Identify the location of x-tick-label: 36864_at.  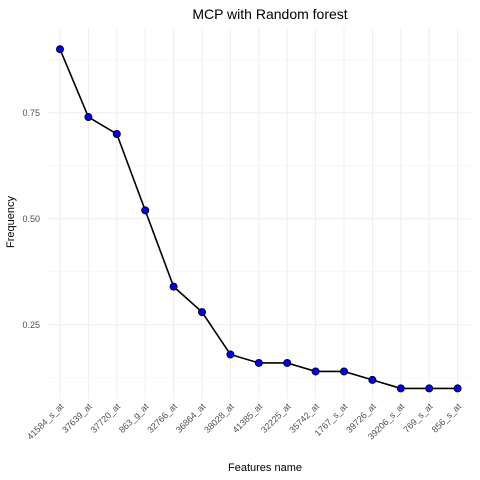
(191, 418).